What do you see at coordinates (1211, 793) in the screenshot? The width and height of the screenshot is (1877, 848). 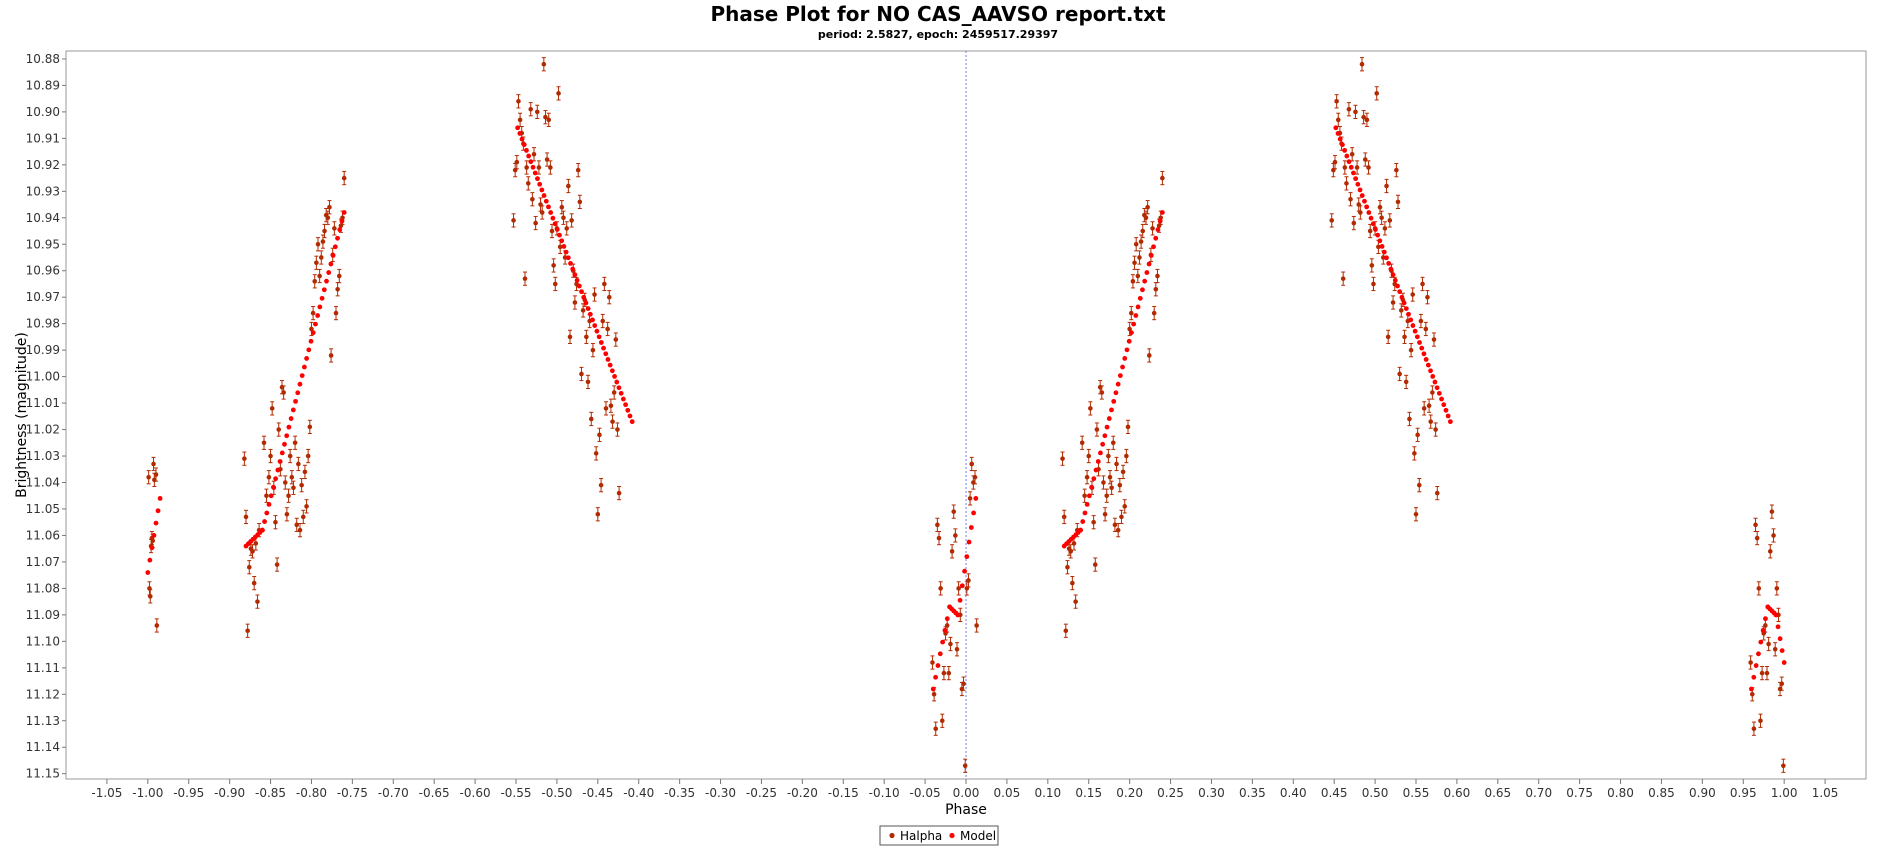 I see `x-tick-label: 0.30` at bounding box center [1211, 793].